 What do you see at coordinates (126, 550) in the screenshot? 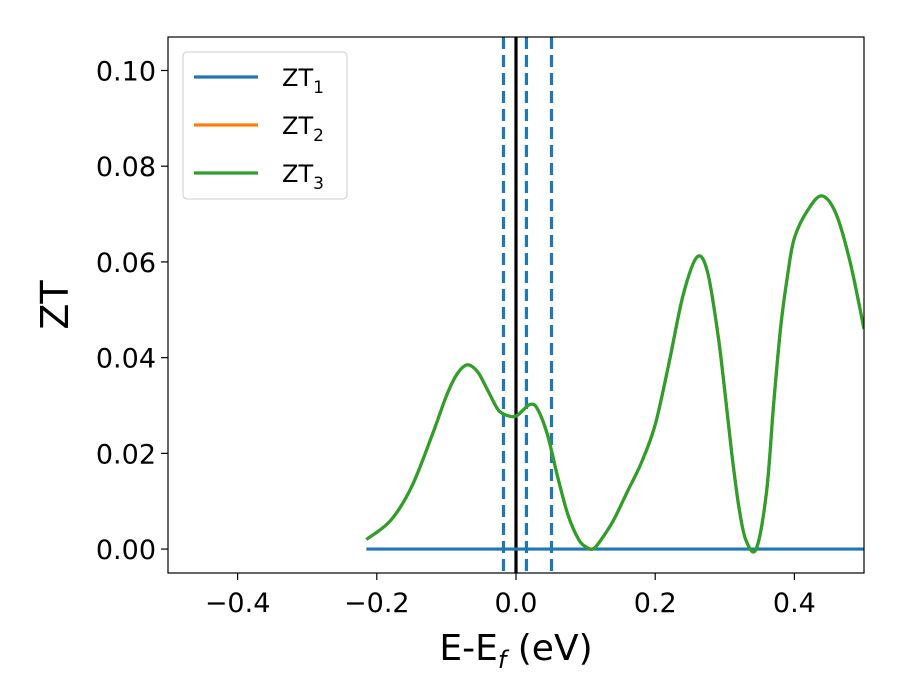
I see `y-tick-label: 0.00` at bounding box center [126, 550].